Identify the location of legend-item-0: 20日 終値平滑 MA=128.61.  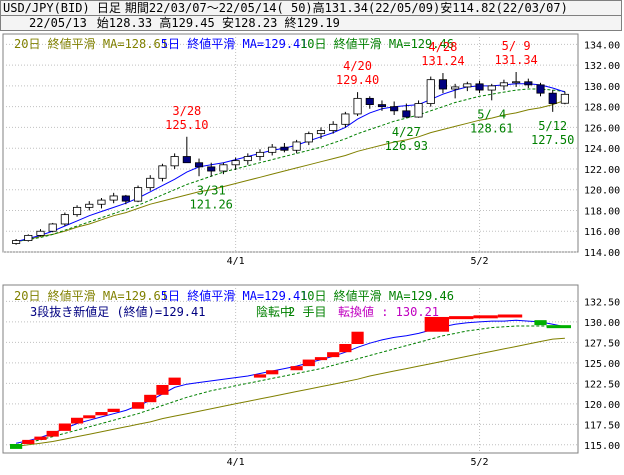
(91, 43).